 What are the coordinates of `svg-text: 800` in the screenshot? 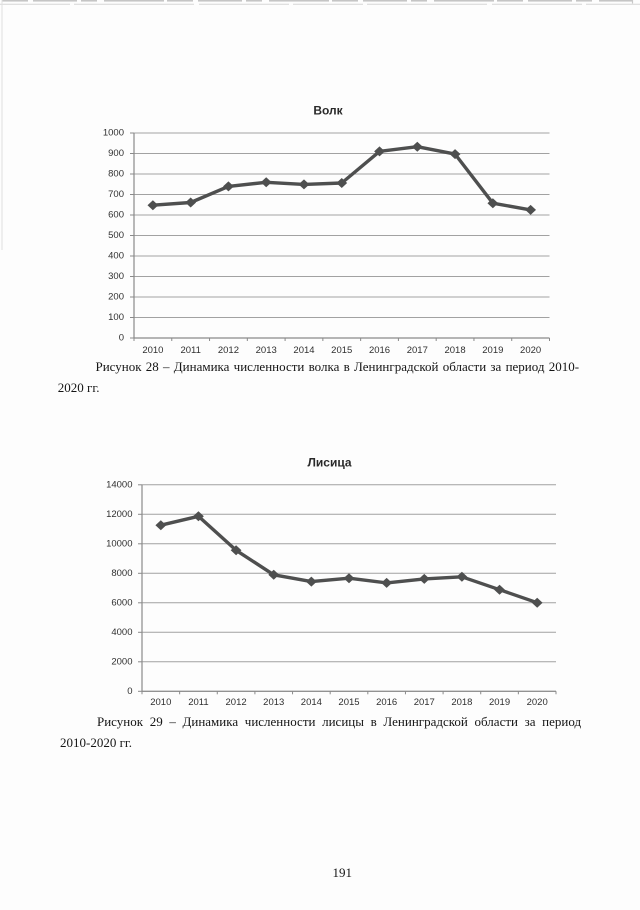 It's located at (116, 174).